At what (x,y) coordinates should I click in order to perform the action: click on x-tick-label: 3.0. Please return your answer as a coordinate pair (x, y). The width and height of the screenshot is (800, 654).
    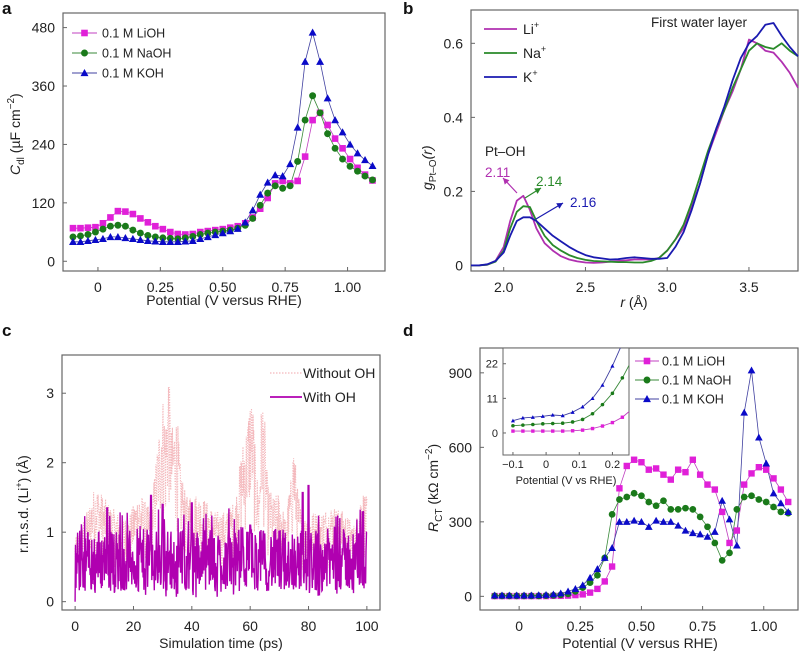
    Looking at the image, I should click on (667, 287).